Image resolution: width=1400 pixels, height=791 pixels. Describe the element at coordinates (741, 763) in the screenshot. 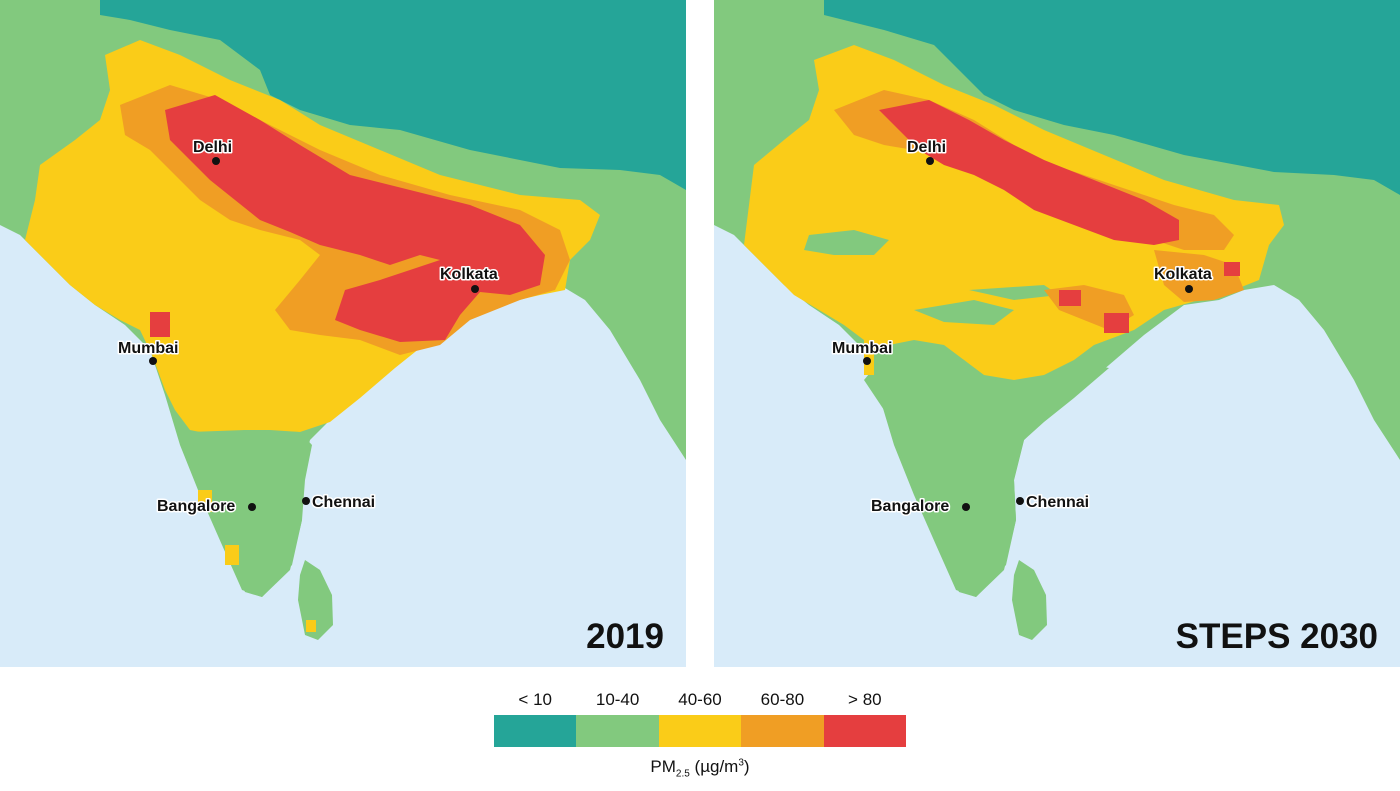

I see `unit-sup: 3` at that location.